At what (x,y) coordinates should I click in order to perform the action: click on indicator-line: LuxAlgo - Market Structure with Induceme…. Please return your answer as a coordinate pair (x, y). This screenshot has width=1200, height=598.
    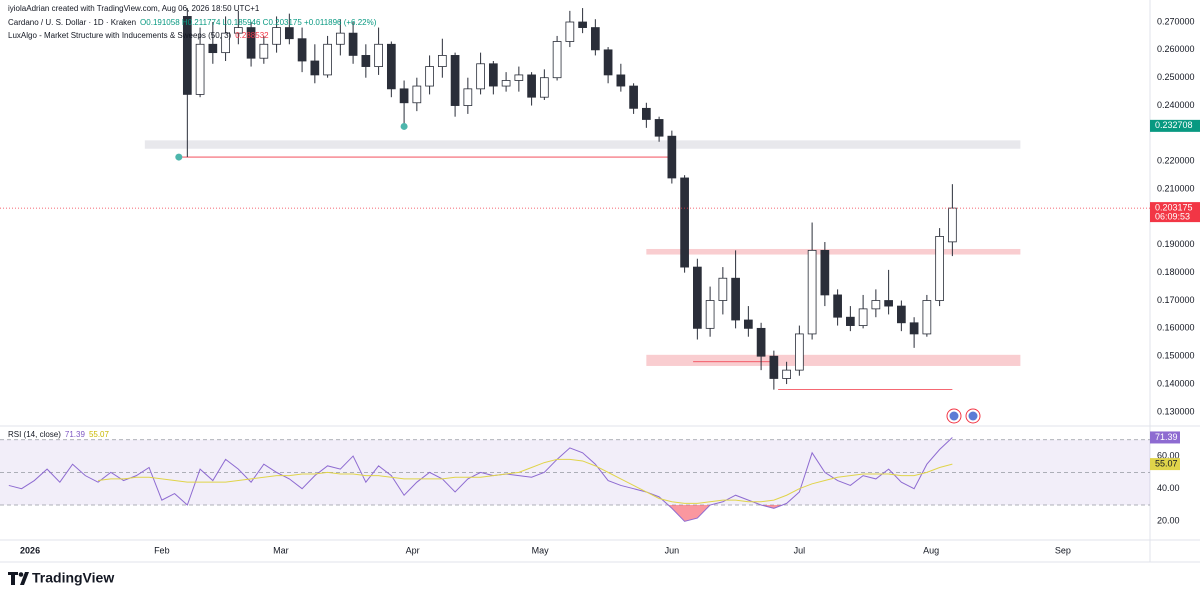
    Looking at the image, I should click on (140, 35).